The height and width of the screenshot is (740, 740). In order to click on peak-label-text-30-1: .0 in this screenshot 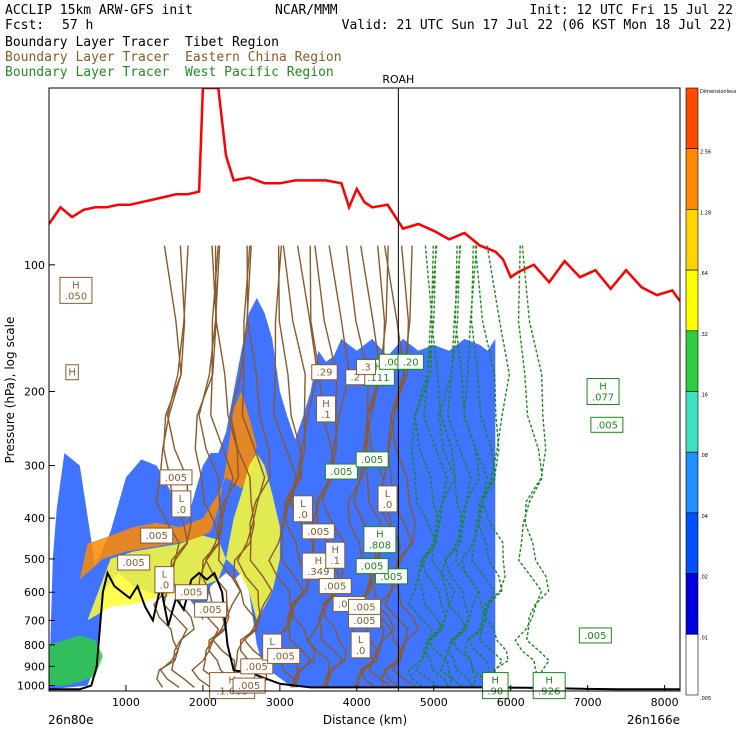, I will do `click(388, 505)`.